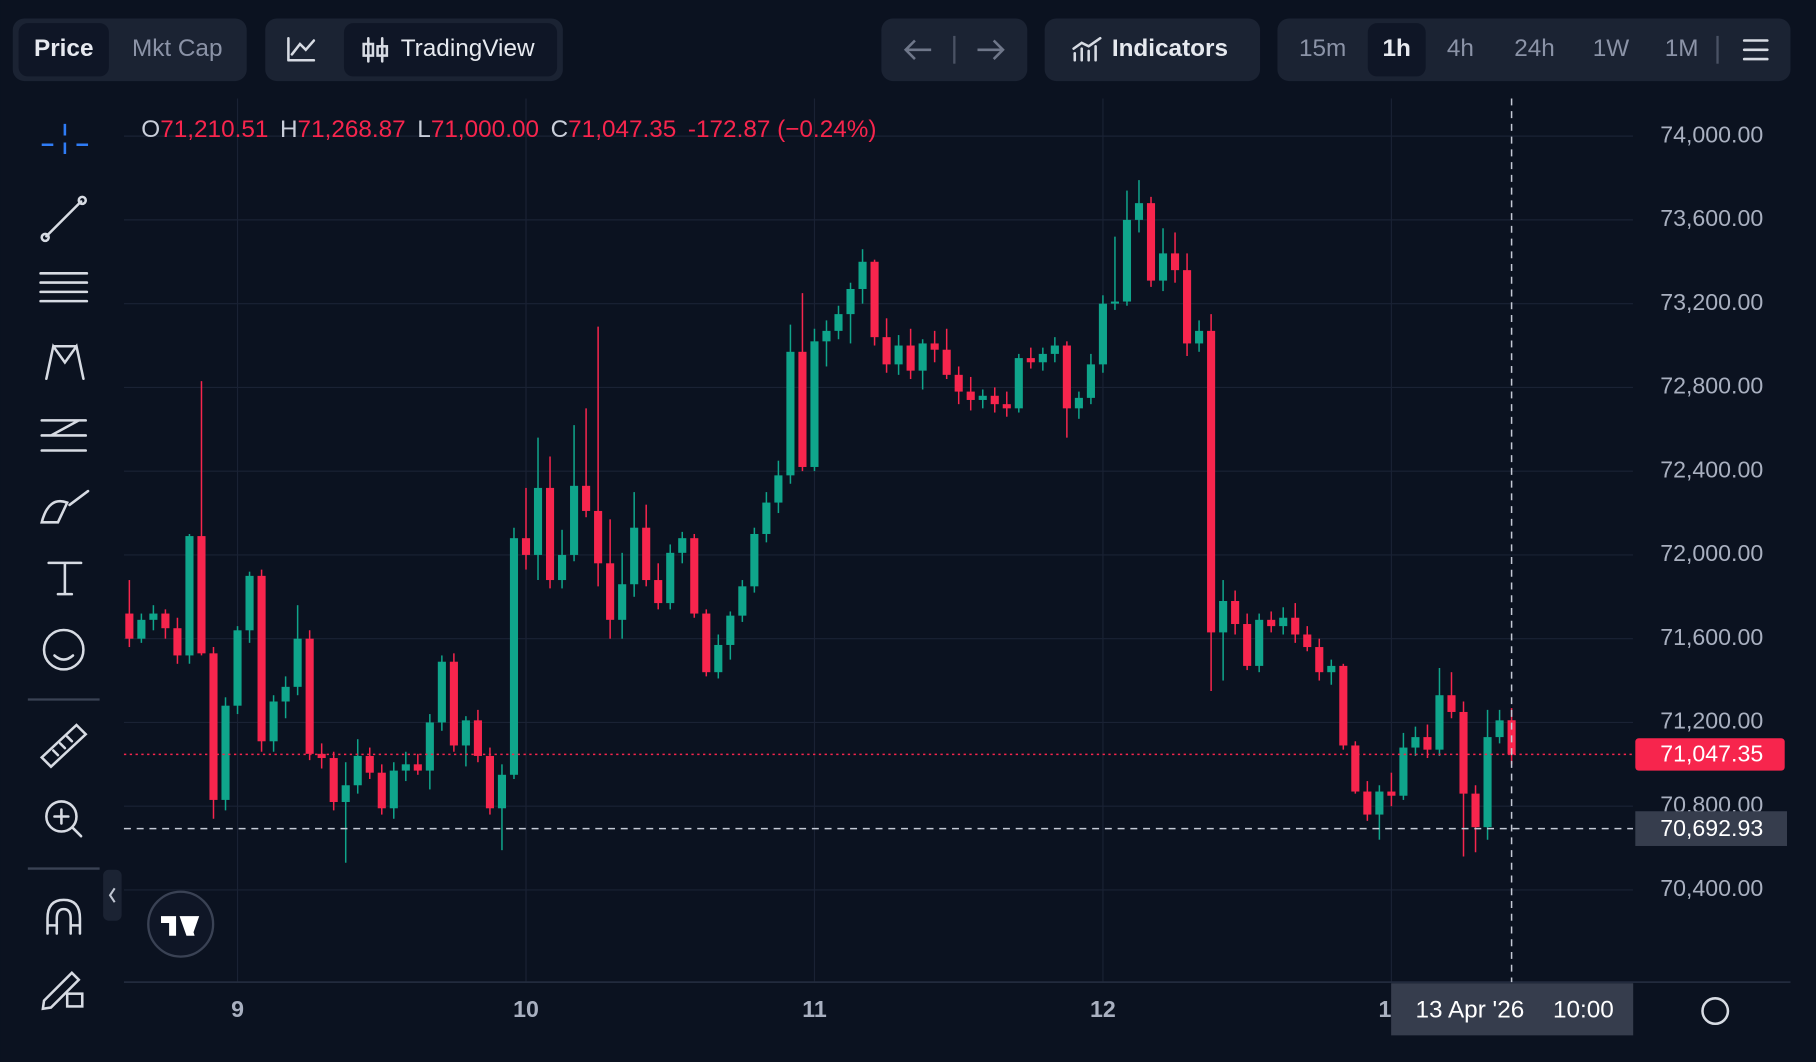  Describe the element at coordinates (1755, 50) in the screenshot. I see `settings-icon` at that location.